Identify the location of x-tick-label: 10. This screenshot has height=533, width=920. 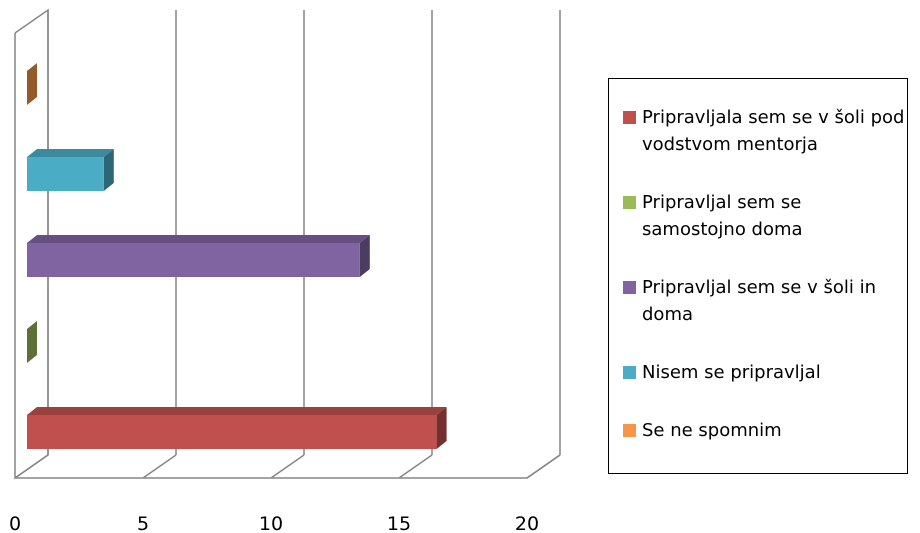
(271, 523).